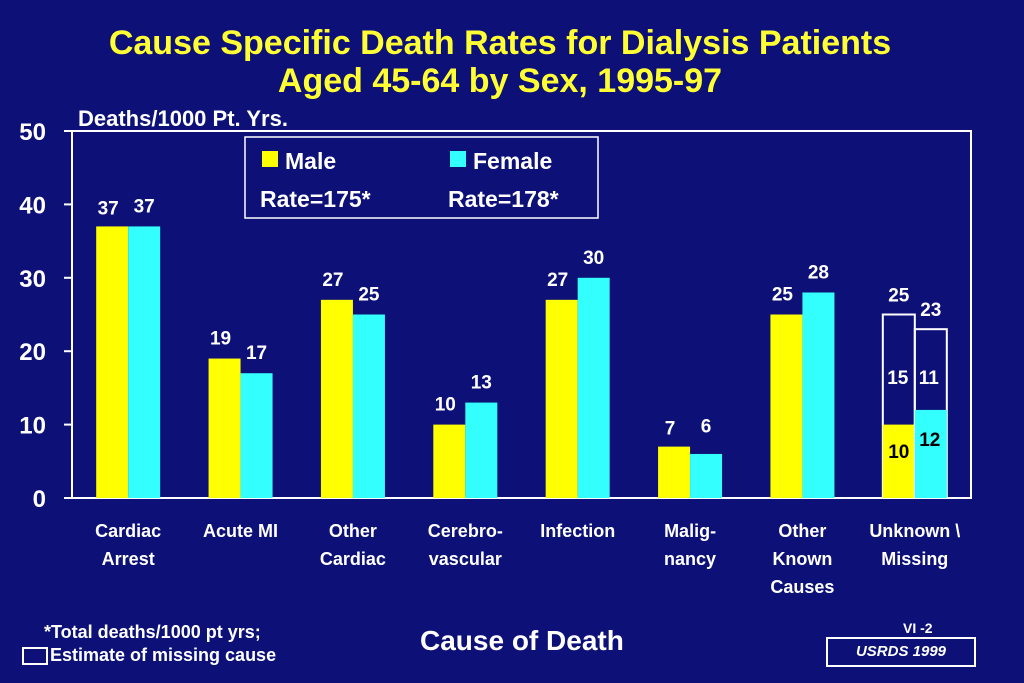 The height and width of the screenshot is (683, 1024). Describe the element at coordinates (670, 429) in the screenshot. I see `data-label-male: 7` at that location.